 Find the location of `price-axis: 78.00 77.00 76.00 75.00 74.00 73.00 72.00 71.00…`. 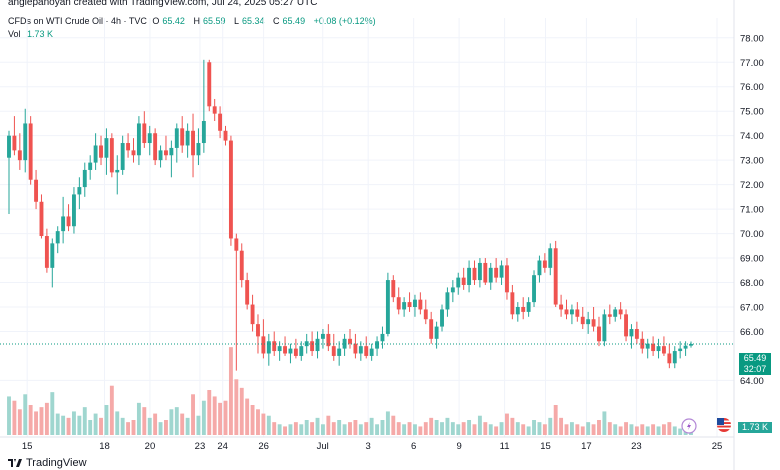

price-axis: 78.00 77.00 76.00 75.00 74.00 73.00 72.00 71.00… is located at coordinates (752, 210).